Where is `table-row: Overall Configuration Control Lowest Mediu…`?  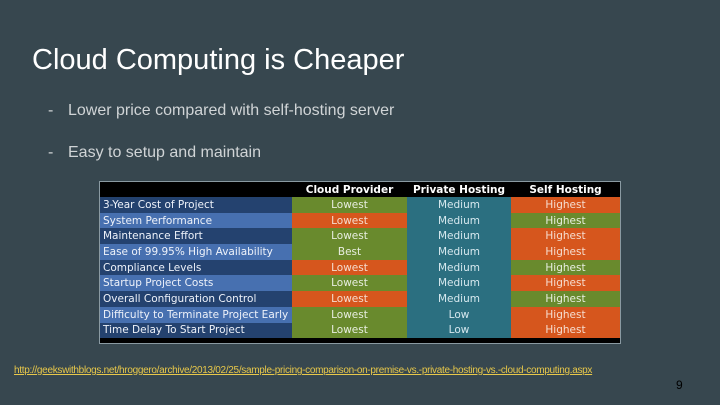 table-row: Overall Configuration Control Lowest Mediu… is located at coordinates (360, 299).